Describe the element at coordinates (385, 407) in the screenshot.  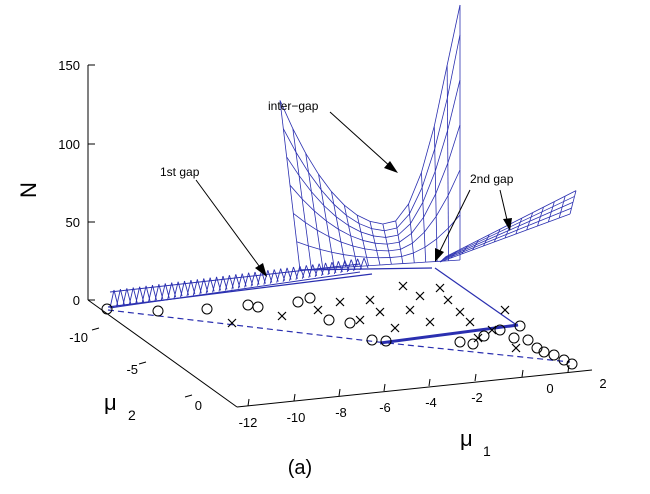
I see `x-tick-label: -6` at that location.